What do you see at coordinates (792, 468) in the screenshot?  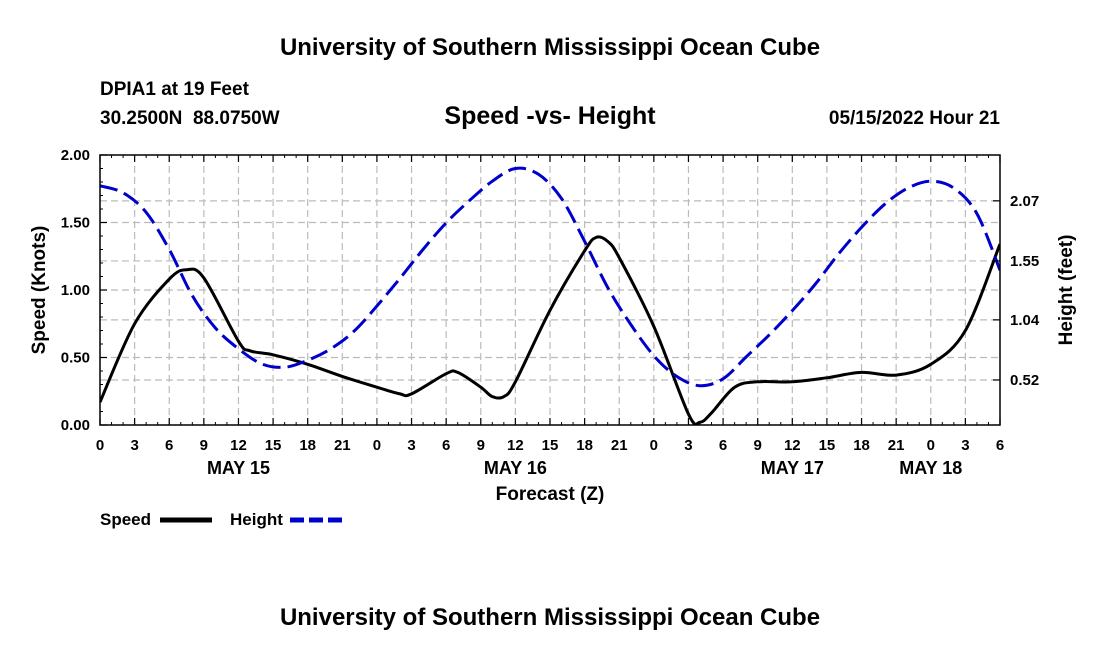 I see `day-label: MAY 17` at bounding box center [792, 468].